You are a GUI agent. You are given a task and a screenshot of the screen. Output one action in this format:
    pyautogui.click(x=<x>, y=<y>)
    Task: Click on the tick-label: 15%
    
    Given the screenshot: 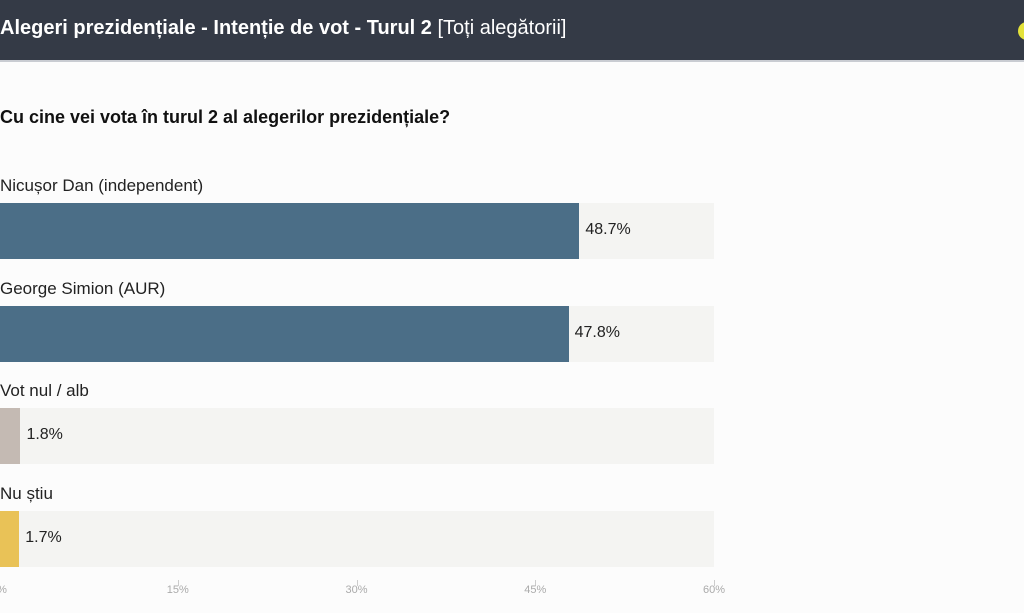 What is the action you would take?
    pyautogui.click(x=177, y=590)
    